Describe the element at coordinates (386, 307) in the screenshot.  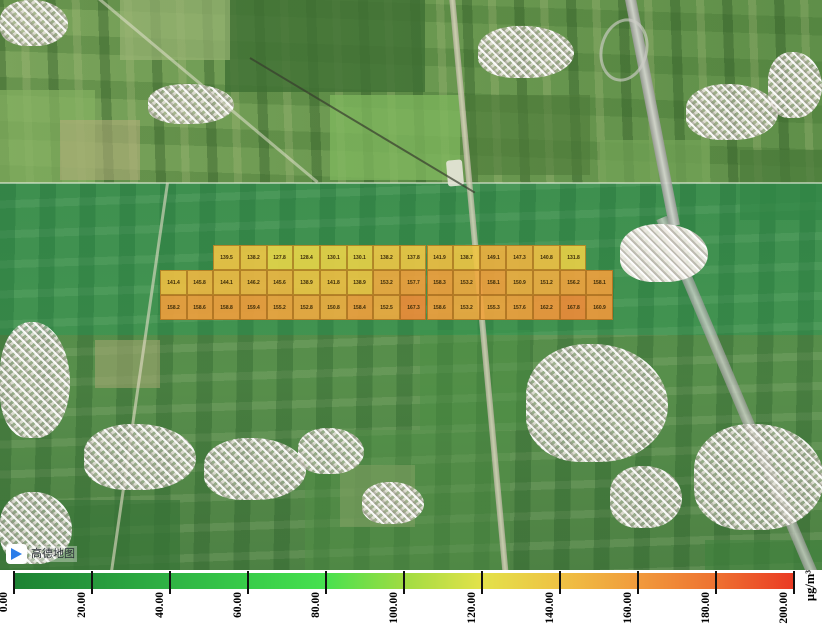
I see `grid-cell: 152.5` at that location.